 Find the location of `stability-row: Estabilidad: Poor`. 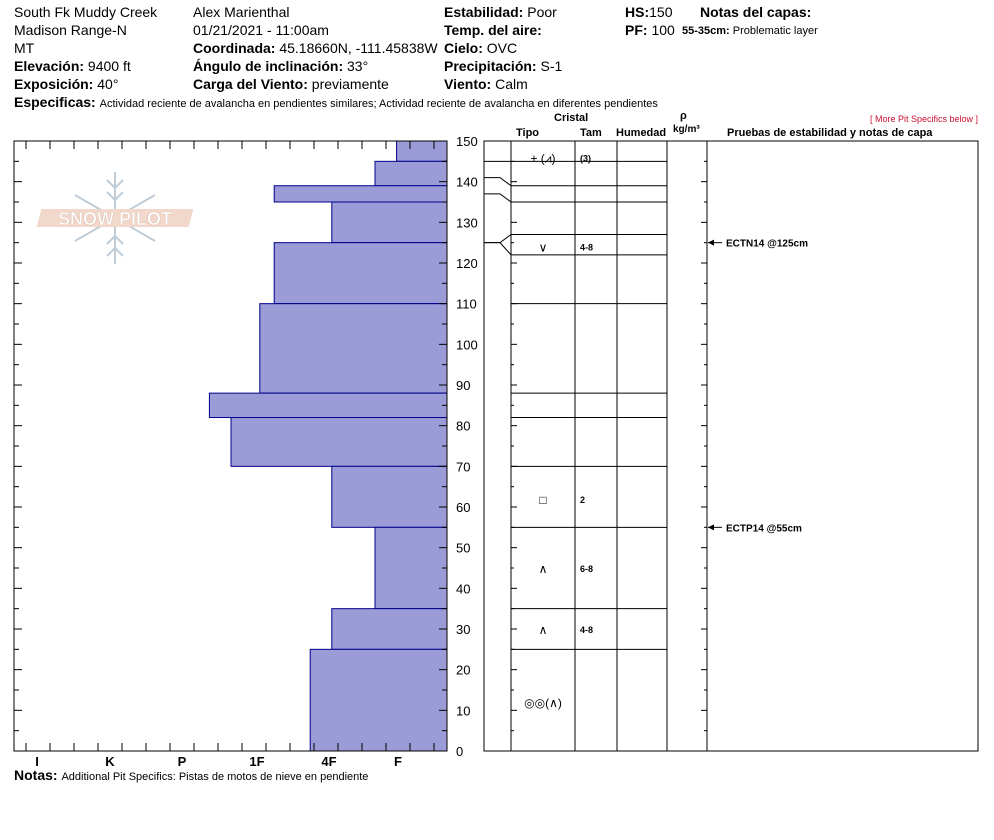

stability-row: Estabilidad: Poor is located at coordinates (500, 12).